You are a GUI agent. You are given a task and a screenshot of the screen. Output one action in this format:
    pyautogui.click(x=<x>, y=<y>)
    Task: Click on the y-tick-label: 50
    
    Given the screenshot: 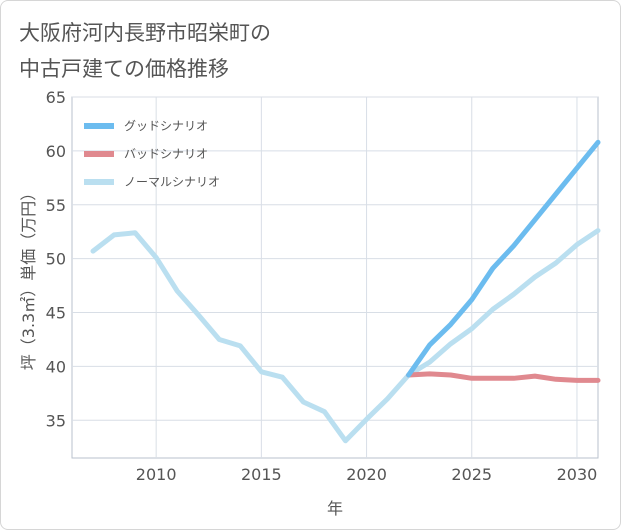 What is the action you would take?
    pyautogui.click(x=56, y=259)
    